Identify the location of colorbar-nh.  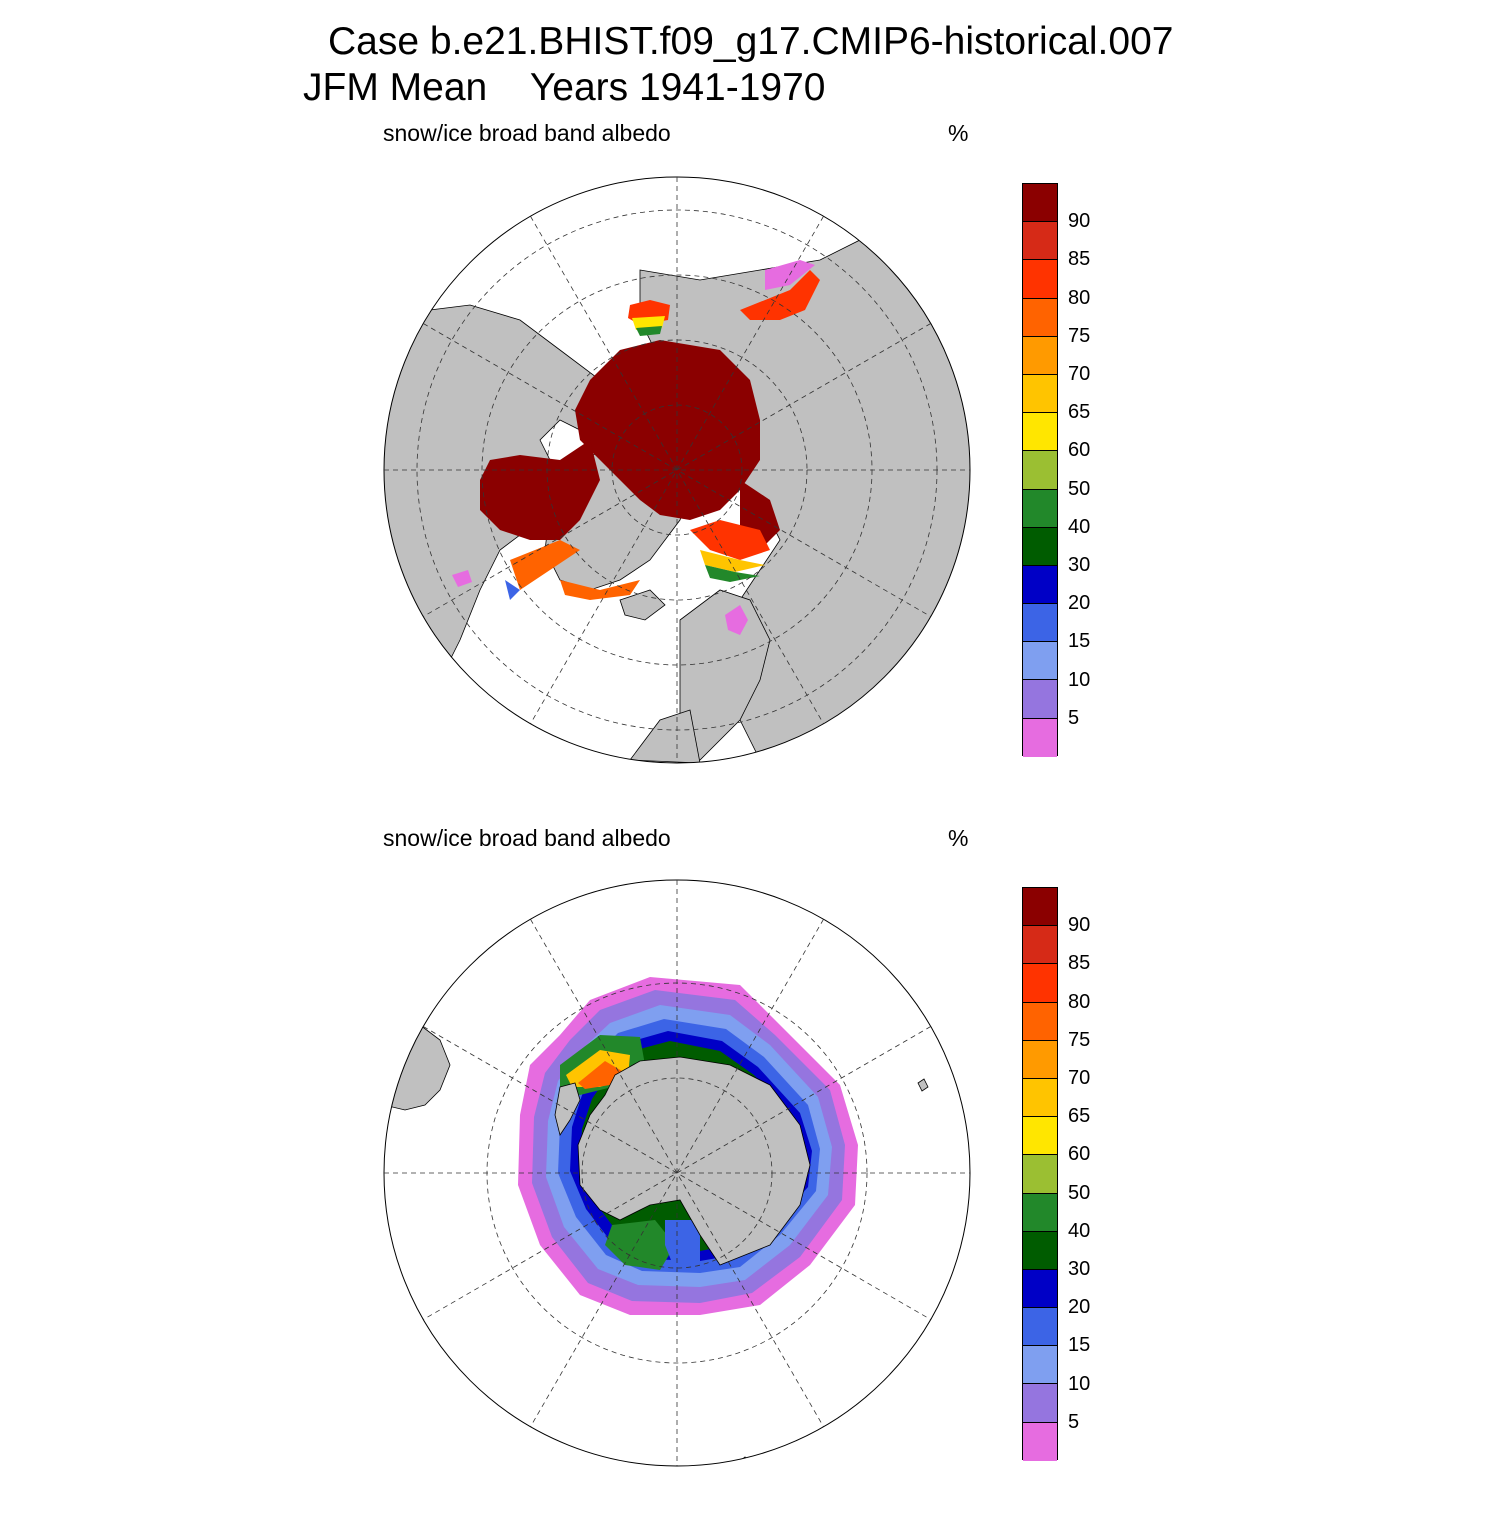
(1040, 470).